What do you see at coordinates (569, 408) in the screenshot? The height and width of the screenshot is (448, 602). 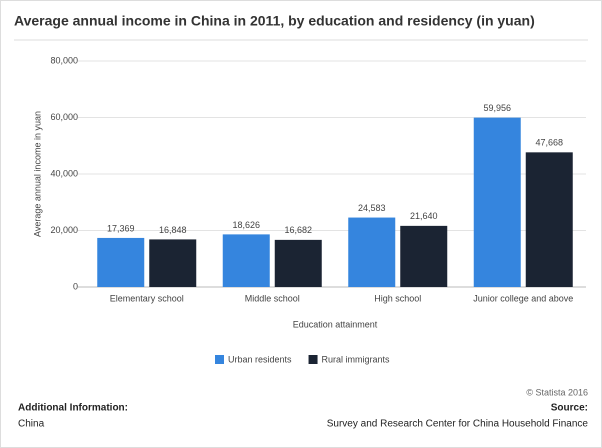 I see `source-label: Source:` at bounding box center [569, 408].